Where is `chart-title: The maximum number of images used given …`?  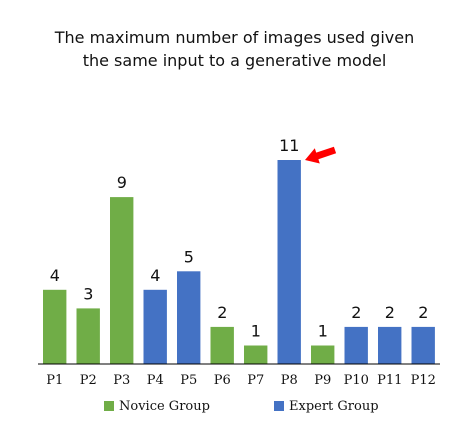 chart-title: The maximum number of images used given … is located at coordinates (234, 49).